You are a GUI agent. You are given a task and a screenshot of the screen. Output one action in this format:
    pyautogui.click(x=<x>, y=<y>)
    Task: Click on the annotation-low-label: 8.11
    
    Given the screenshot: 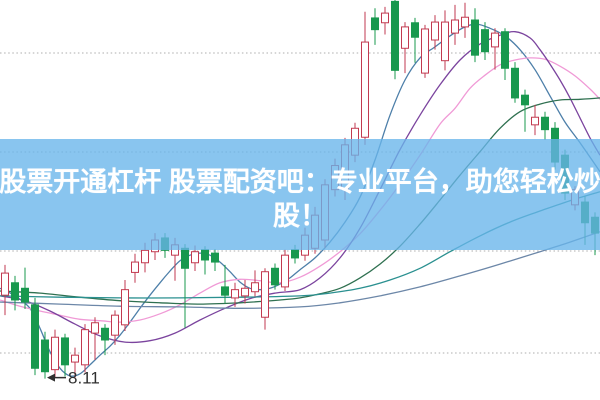 What is the action you would take?
    pyautogui.click(x=84, y=378)
    